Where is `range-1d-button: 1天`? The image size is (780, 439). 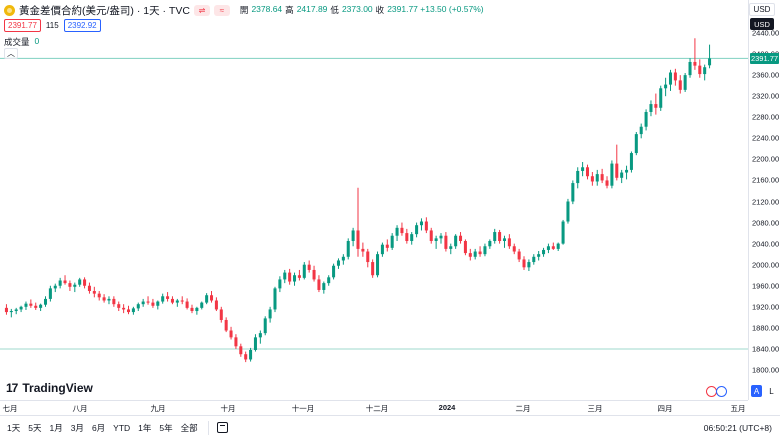
range-1d-button: 1天 is located at coordinates (14, 427).